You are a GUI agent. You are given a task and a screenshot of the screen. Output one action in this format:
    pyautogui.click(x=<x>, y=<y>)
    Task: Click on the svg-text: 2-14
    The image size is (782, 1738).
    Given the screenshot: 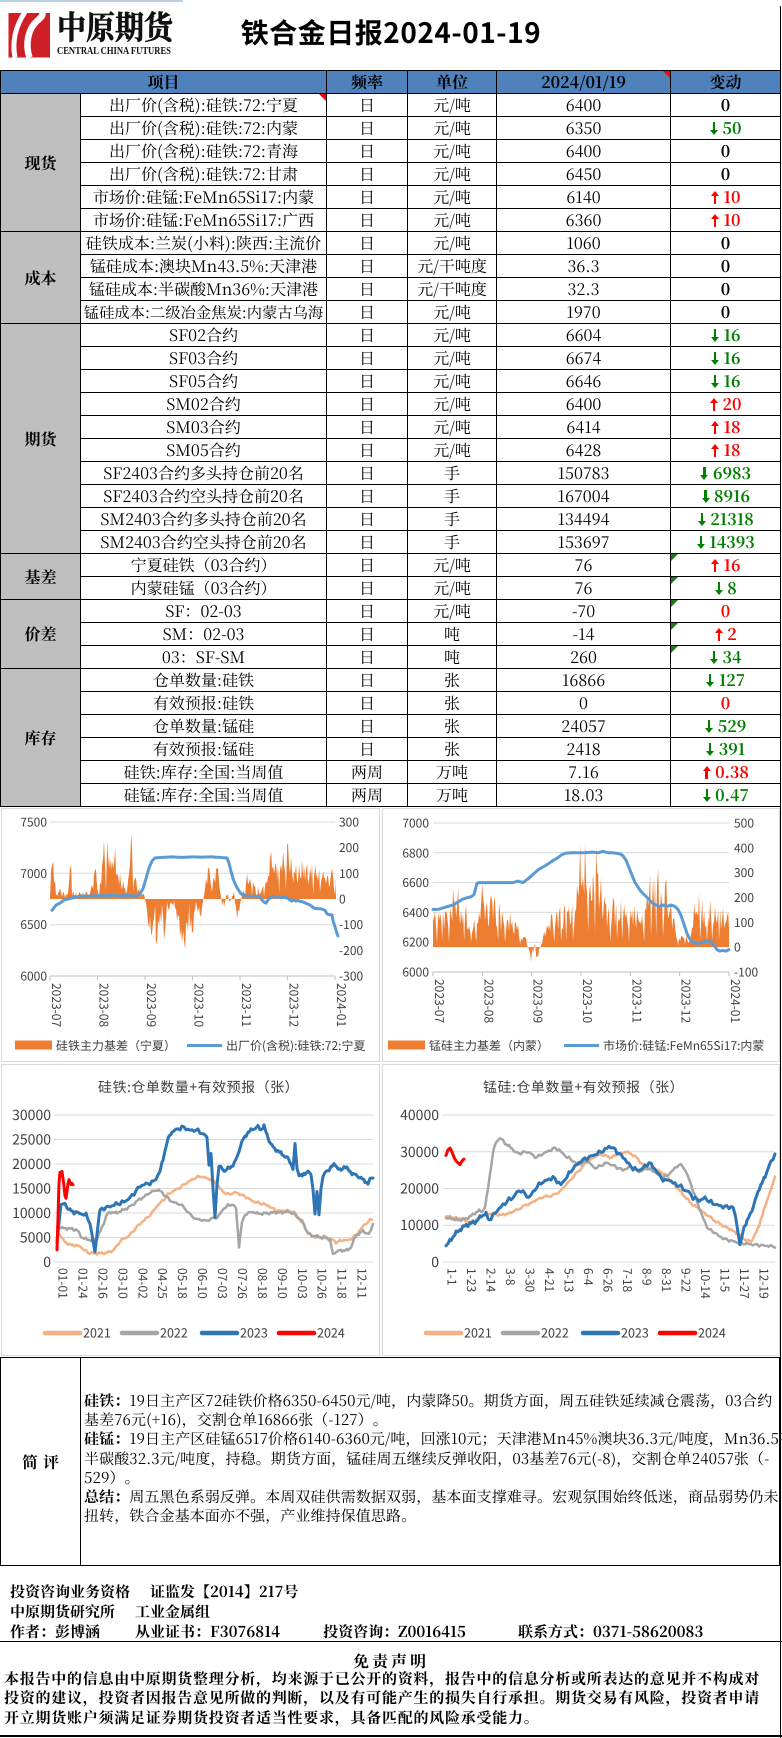 What is the action you would take?
    pyautogui.click(x=491, y=1280)
    